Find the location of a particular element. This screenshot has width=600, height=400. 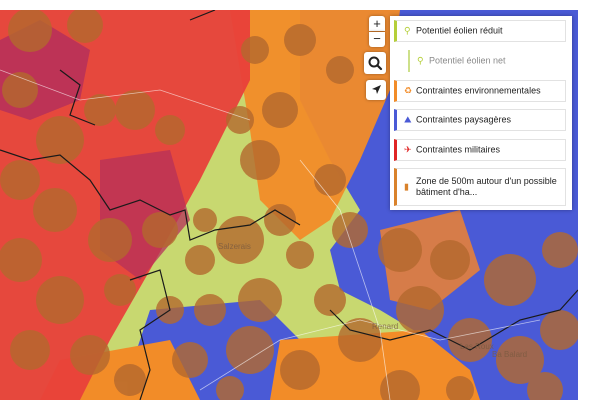

legend-item-contraintes-environnementales: ♻ Contraintes environnementales is located at coordinates (480, 91).